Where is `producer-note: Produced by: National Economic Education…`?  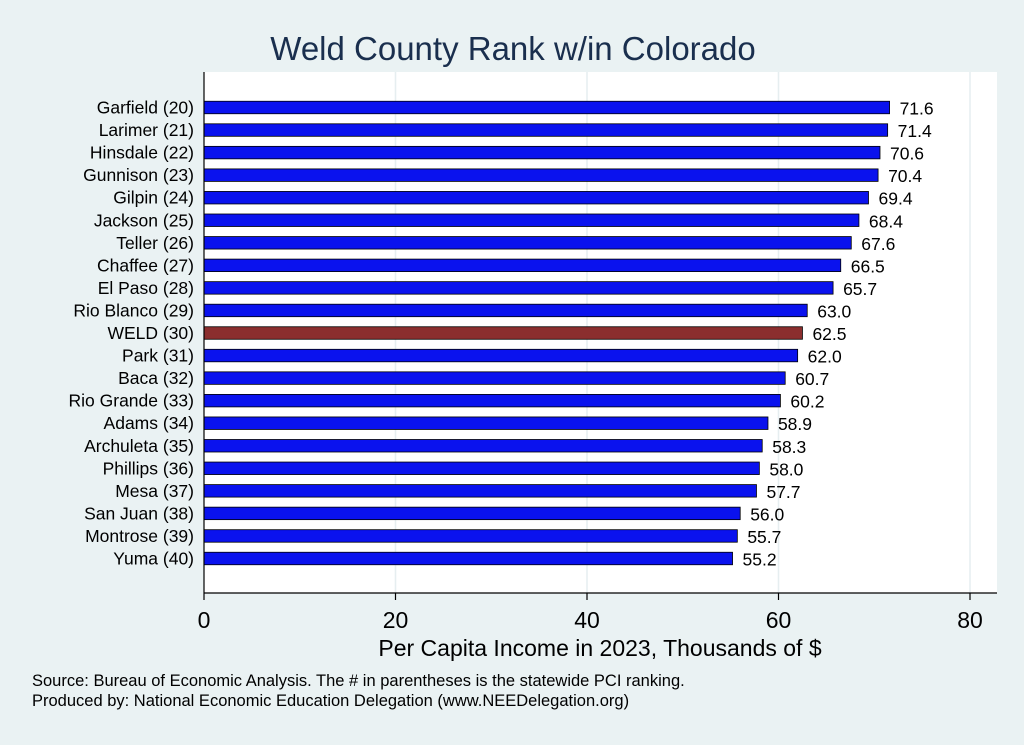 producer-note: Produced by: National Economic Education… is located at coordinates (331, 701).